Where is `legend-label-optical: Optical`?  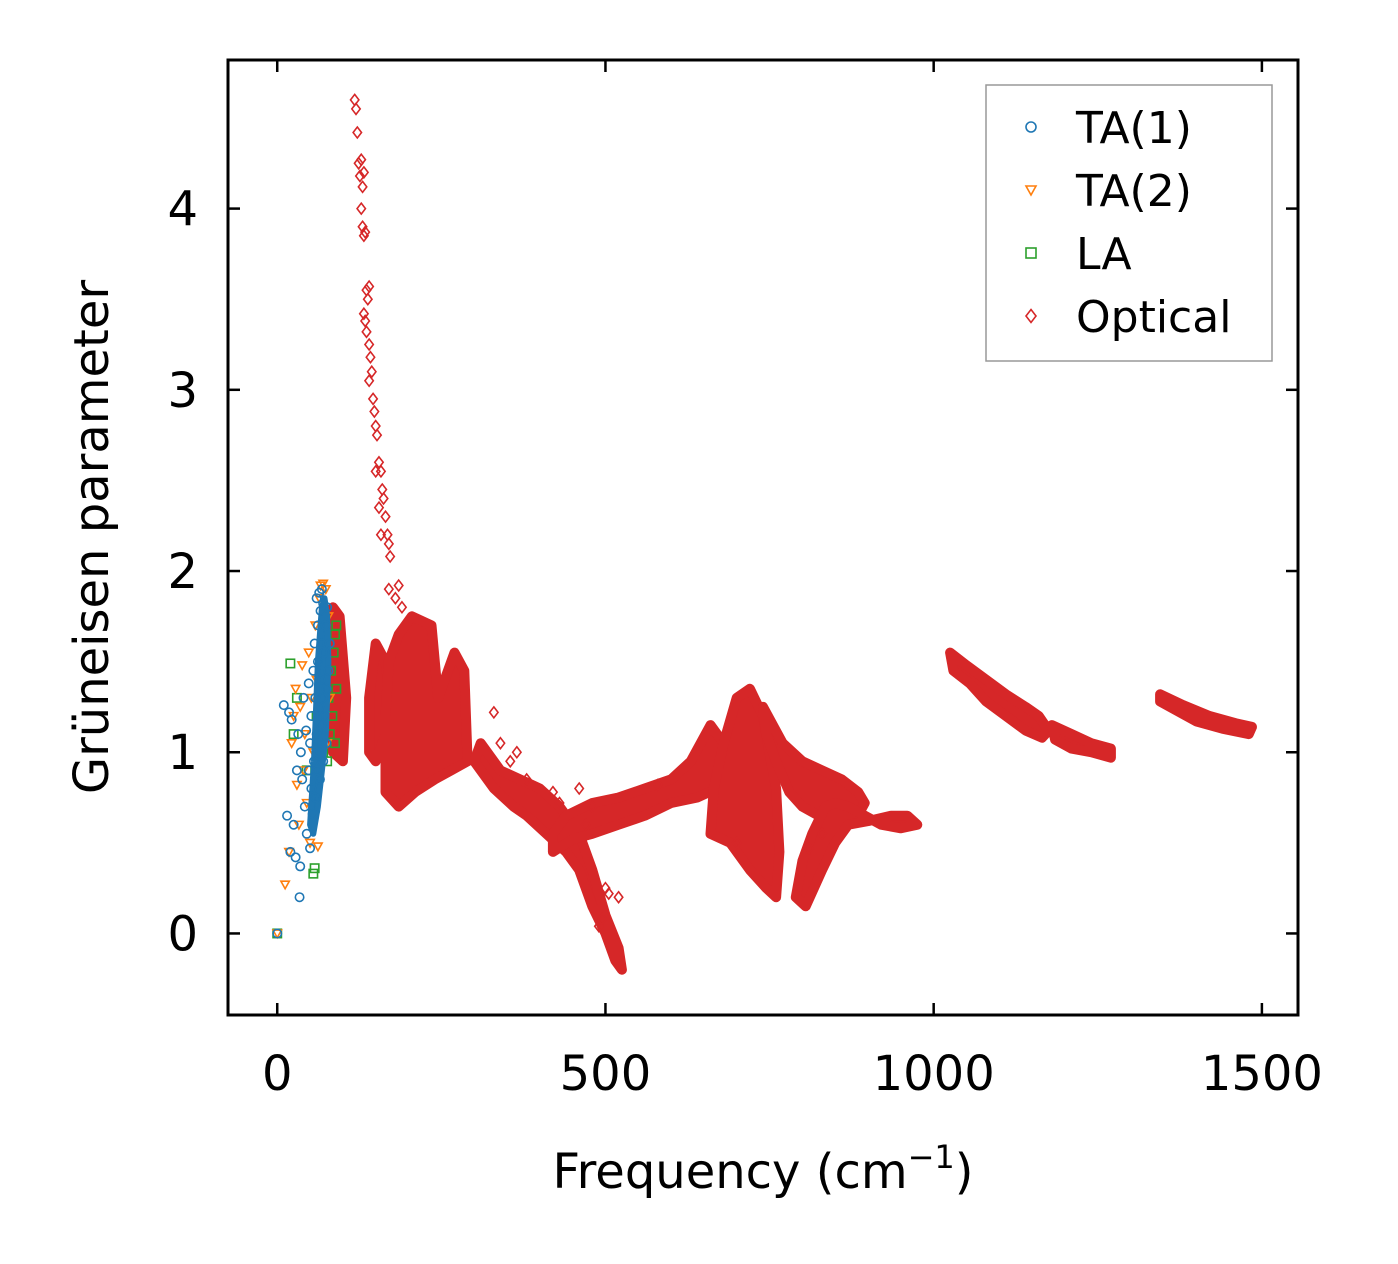
legend-label-optical: Optical is located at coordinates (1153, 317).